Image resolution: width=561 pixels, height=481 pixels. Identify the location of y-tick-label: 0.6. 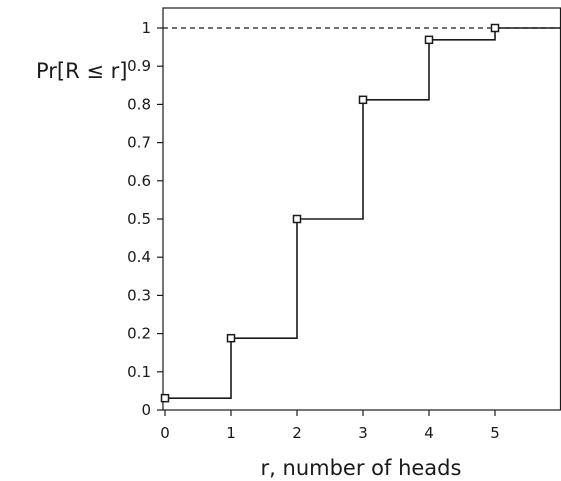
(139, 181).